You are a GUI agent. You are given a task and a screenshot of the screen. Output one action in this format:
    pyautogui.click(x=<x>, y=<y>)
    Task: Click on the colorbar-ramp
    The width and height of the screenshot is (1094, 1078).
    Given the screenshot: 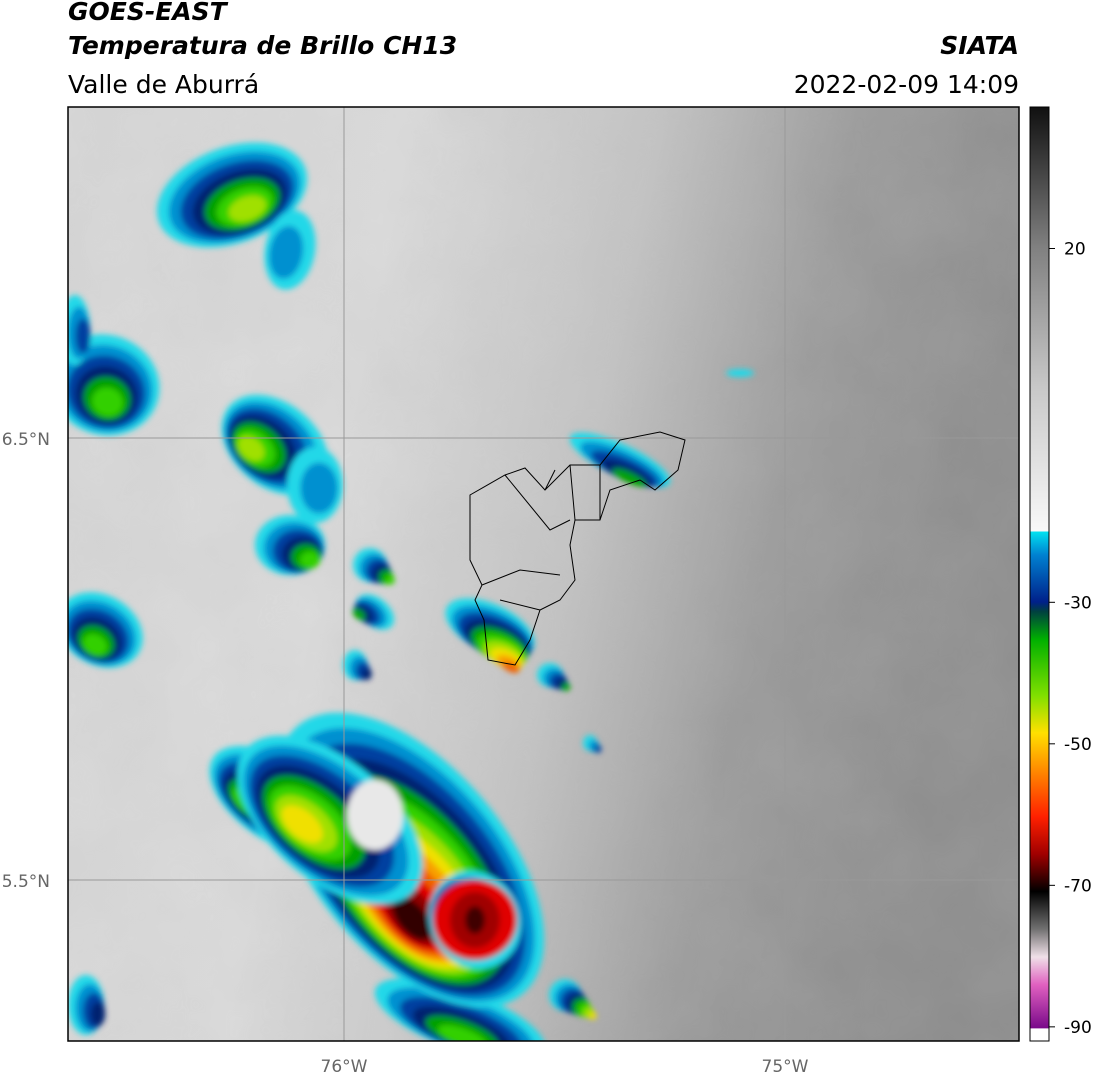 What is the action you would take?
    pyautogui.click(x=1039, y=574)
    